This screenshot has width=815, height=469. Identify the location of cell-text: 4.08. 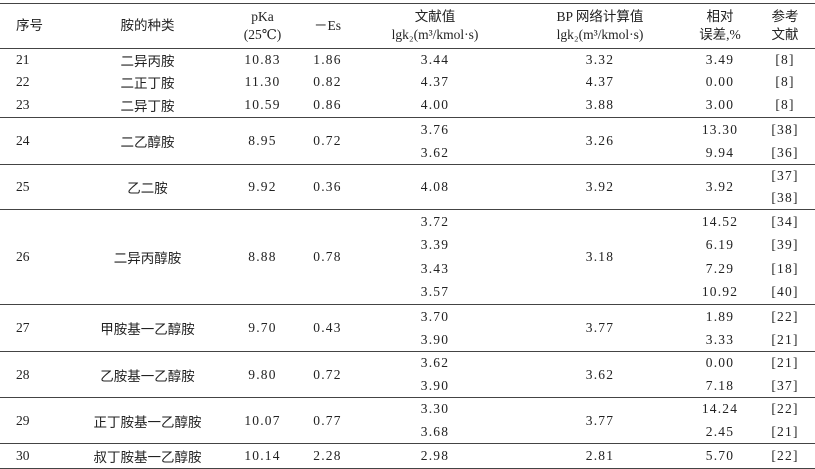
(435, 186).